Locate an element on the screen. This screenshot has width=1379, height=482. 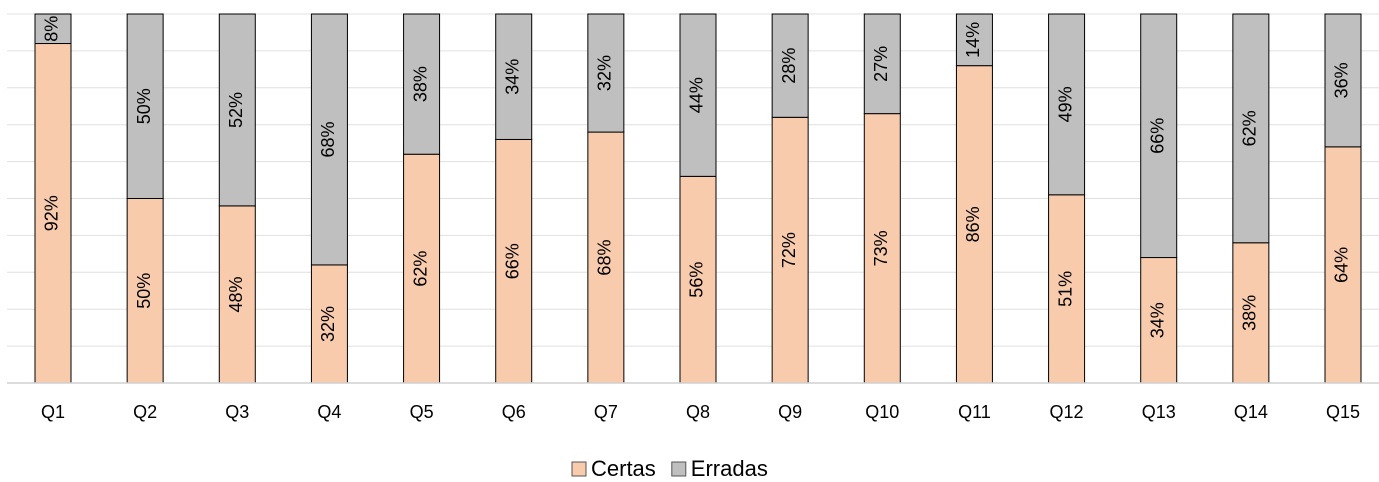
x-tick-label: Q1 is located at coordinates (53, 412).